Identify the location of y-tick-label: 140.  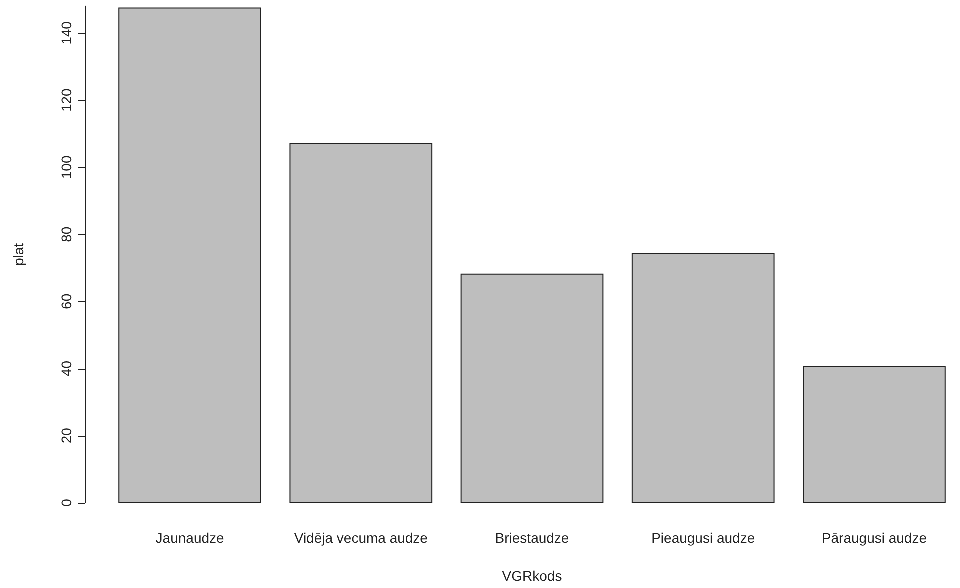
(66, 33).